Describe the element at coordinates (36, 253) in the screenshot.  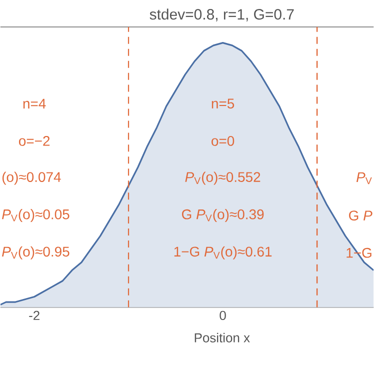
I see `annotation: P$_{V}$(o)≈0.95` at that location.